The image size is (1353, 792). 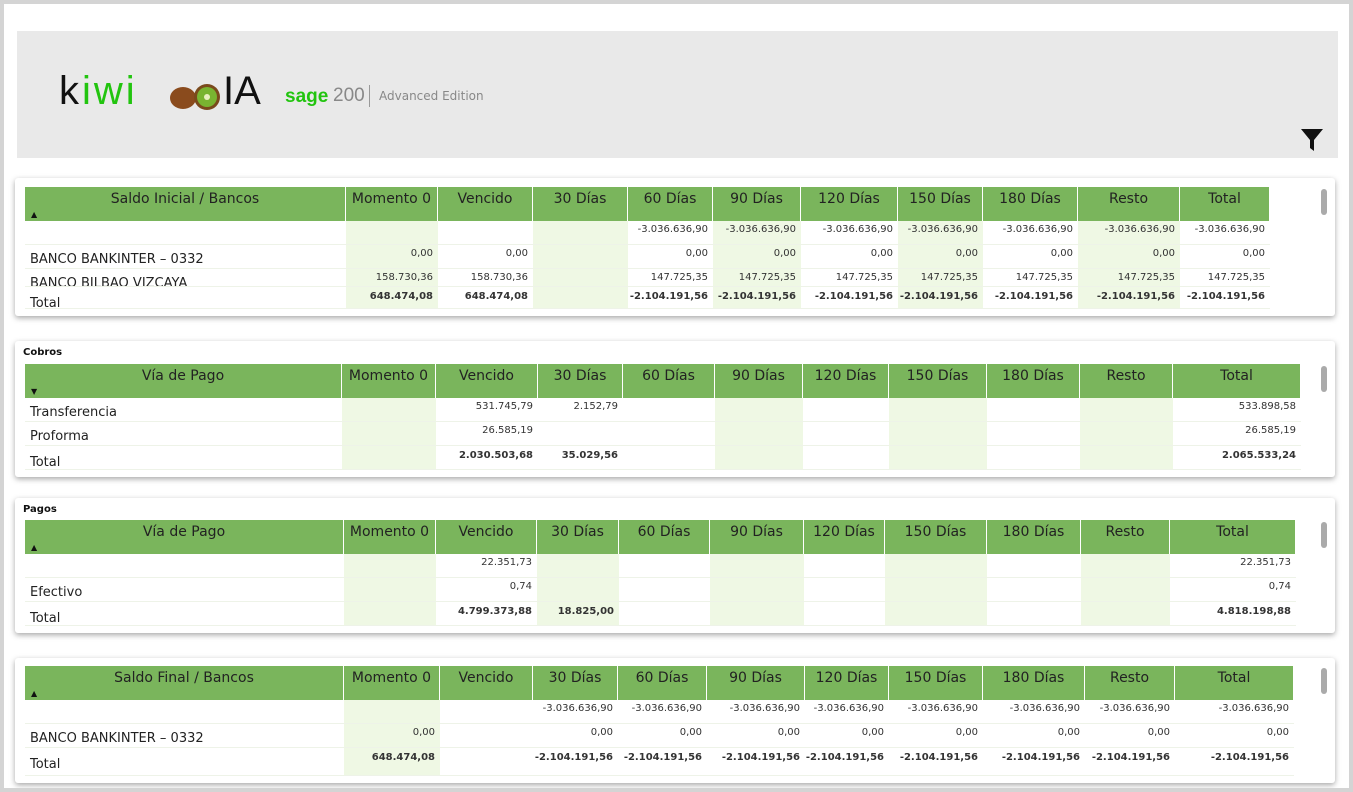 I want to click on cell: 35.029,56, so click(x=580, y=458).